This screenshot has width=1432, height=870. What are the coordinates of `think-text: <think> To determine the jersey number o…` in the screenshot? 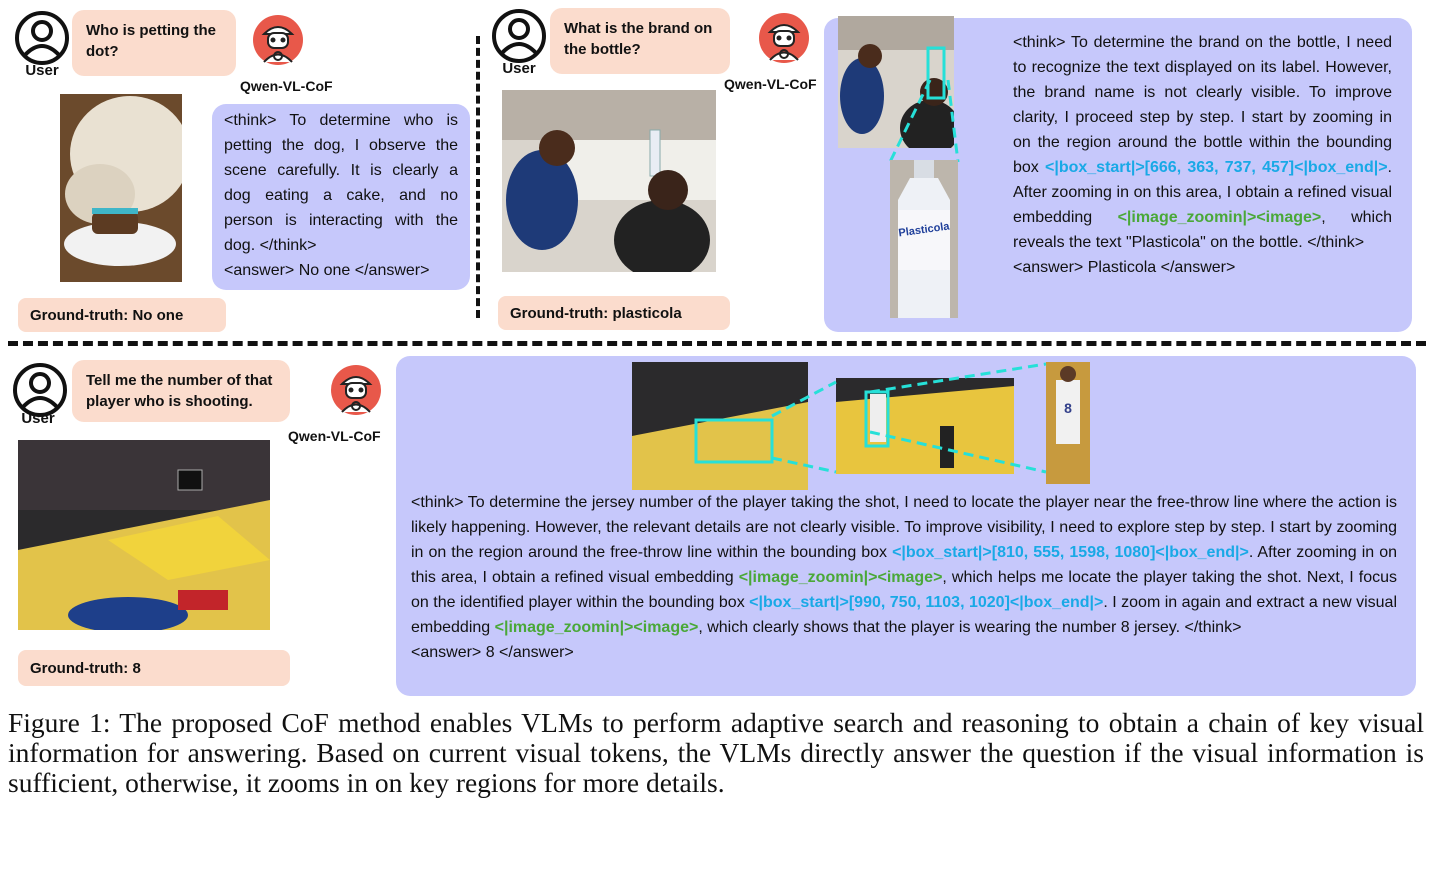 It's located at (904, 527).